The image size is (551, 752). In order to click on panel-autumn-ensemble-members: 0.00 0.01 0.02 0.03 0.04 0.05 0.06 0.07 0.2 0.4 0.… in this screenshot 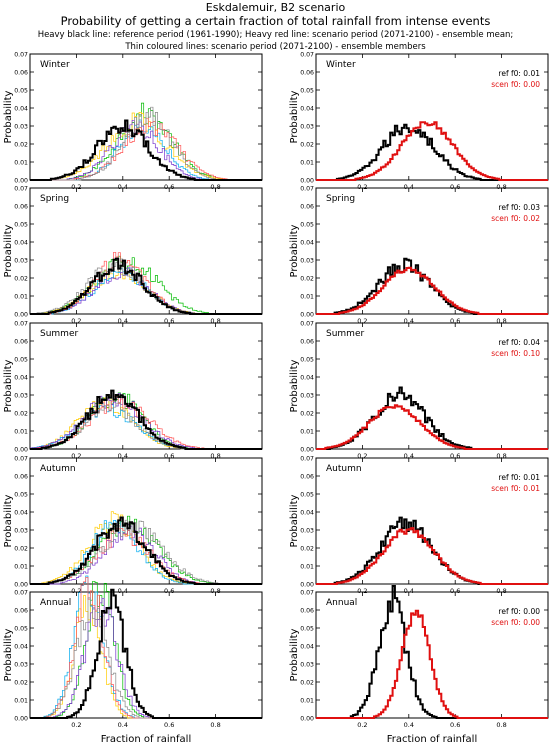, I will do `click(133, 525)`.